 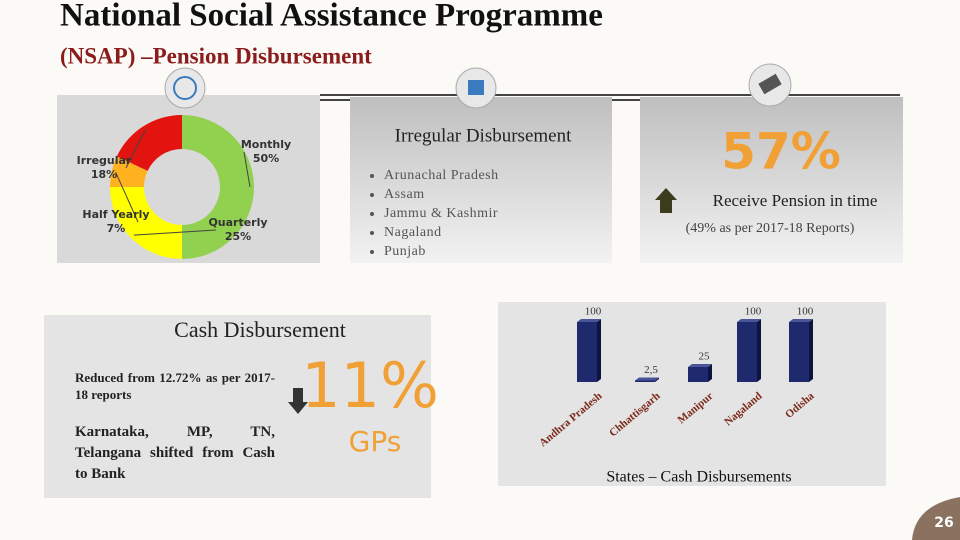 I want to click on donut-label: Half Yearly 7%, so click(x=115, y=221).